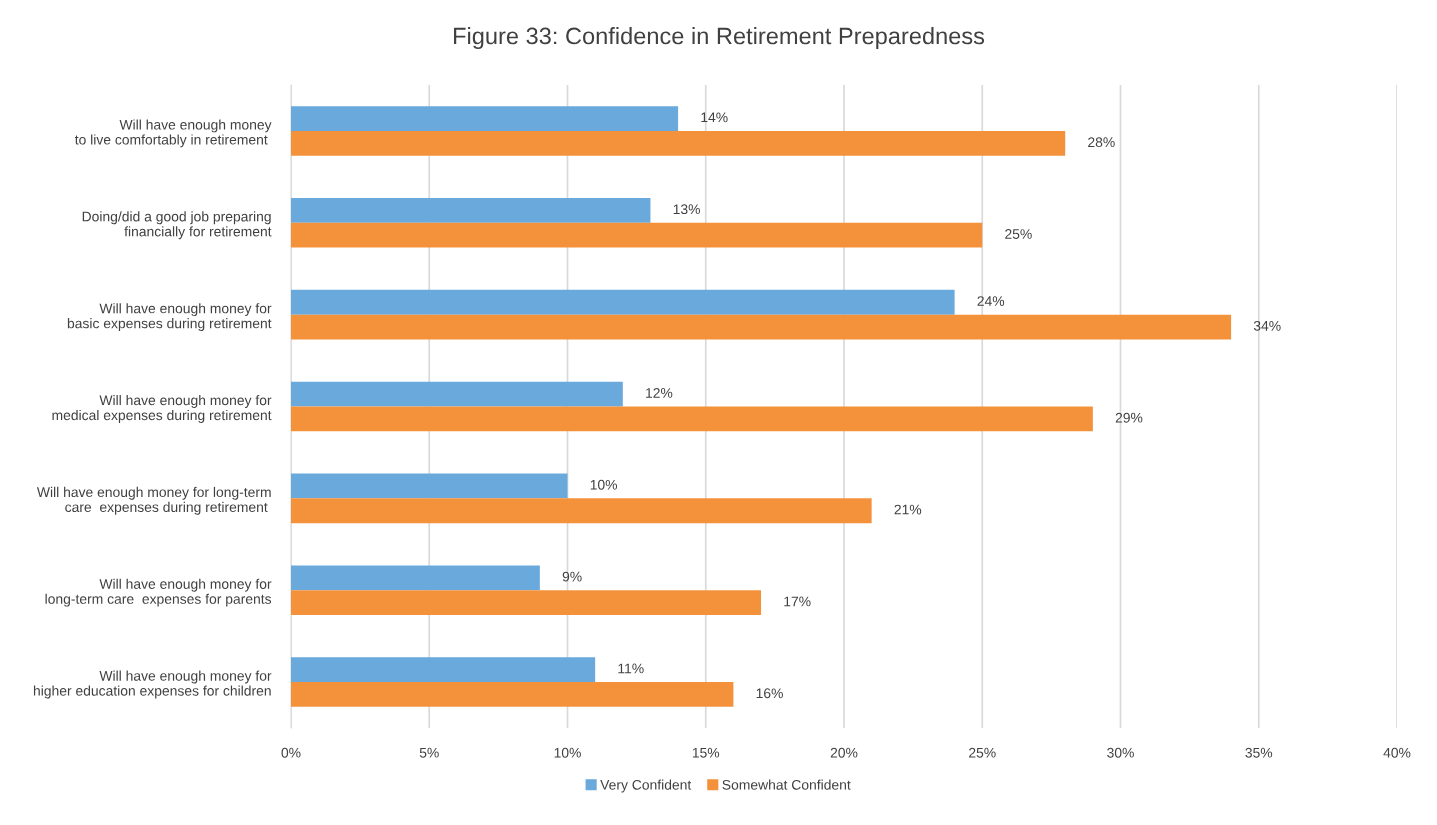 This screenshot has width=1437, height=825. What do you see at coordinates (646, 786) in the screenshot?
I see `legend-label: Very Confident` at bounding box center [646, 786].